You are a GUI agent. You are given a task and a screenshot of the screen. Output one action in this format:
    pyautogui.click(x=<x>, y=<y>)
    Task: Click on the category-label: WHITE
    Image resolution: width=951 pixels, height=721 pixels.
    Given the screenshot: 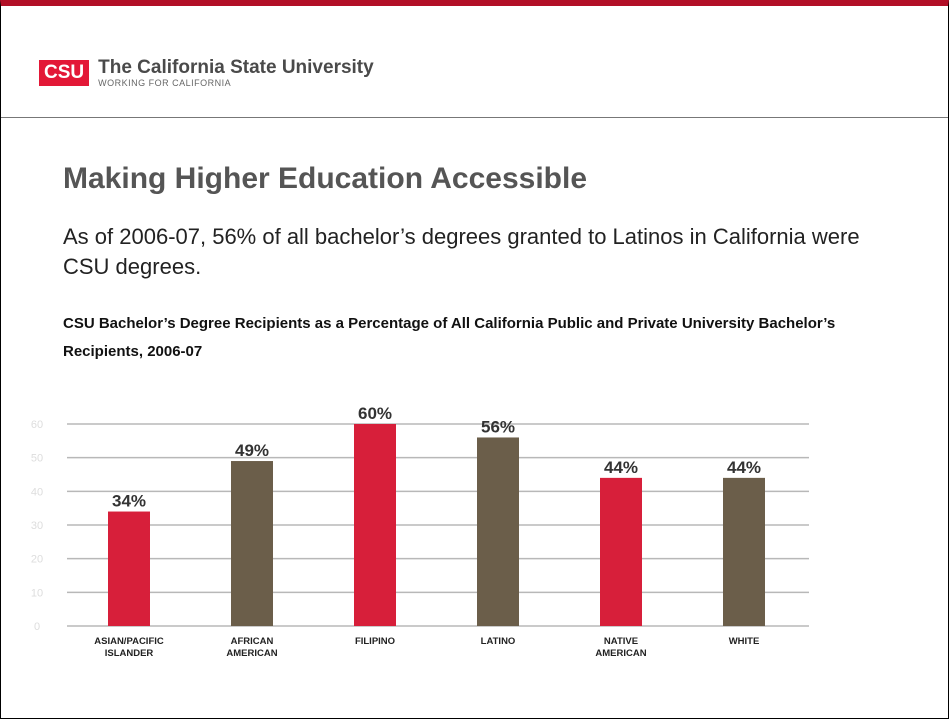 What is the action you would take?
    pyautogui.click(x=744, y=641)
    